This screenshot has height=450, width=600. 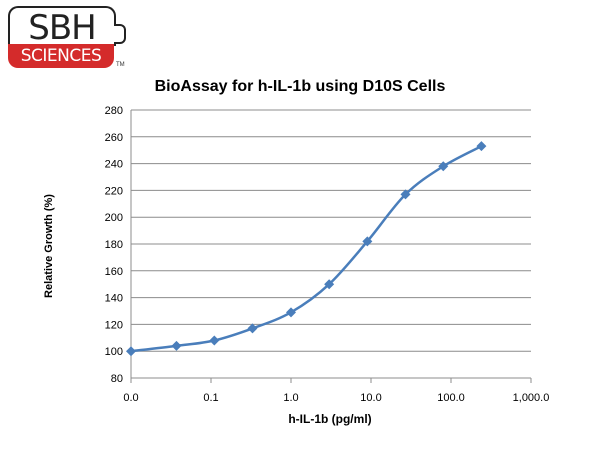 What do you see at coordinates (290, 398) in the screenshot?
I see `x-tick-label: 1.0` at bounding box center [290, 398].